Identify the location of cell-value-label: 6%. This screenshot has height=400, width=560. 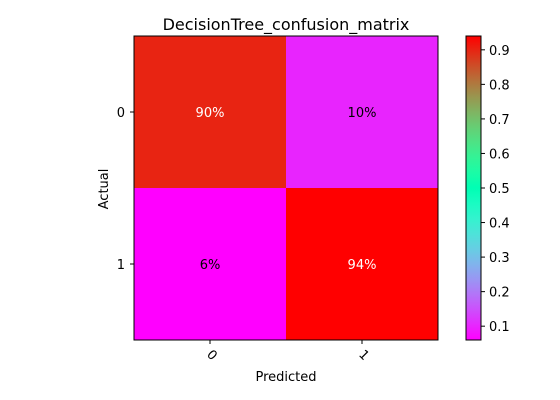
(210, 265).